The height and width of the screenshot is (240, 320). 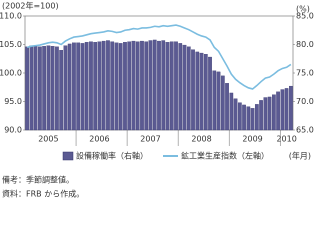 I want to click on note: 備考：季節調整値。, so click(x=38, y=180).